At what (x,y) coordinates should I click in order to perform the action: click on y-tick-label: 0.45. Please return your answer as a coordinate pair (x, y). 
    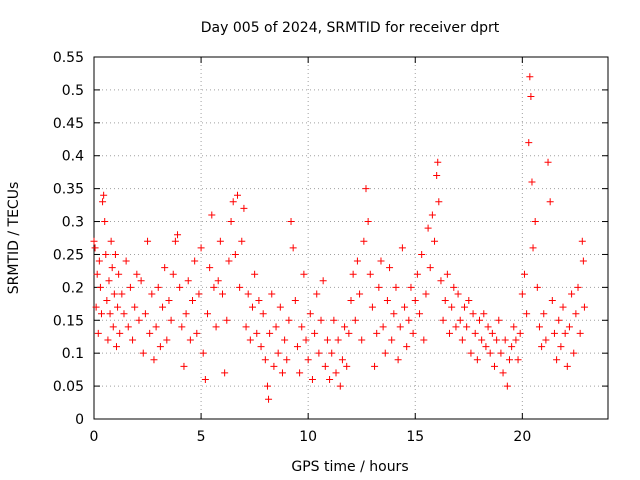
    Looking at the image, I should click on (68, 124).